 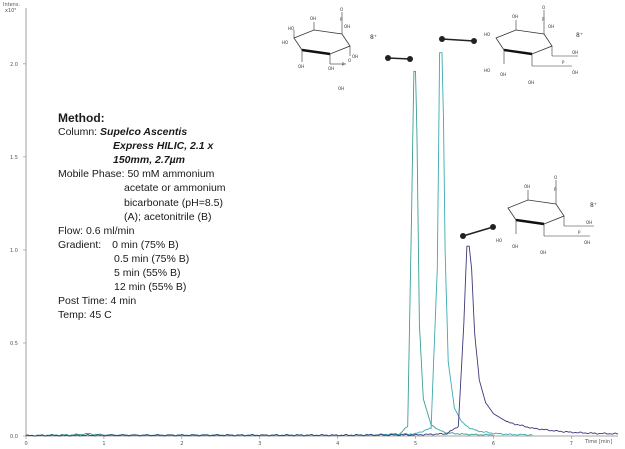 What do you see at coordinates (26, 444) in the screenshot?
I see `x-tick-label: 0` at bounding box center [26, 444].